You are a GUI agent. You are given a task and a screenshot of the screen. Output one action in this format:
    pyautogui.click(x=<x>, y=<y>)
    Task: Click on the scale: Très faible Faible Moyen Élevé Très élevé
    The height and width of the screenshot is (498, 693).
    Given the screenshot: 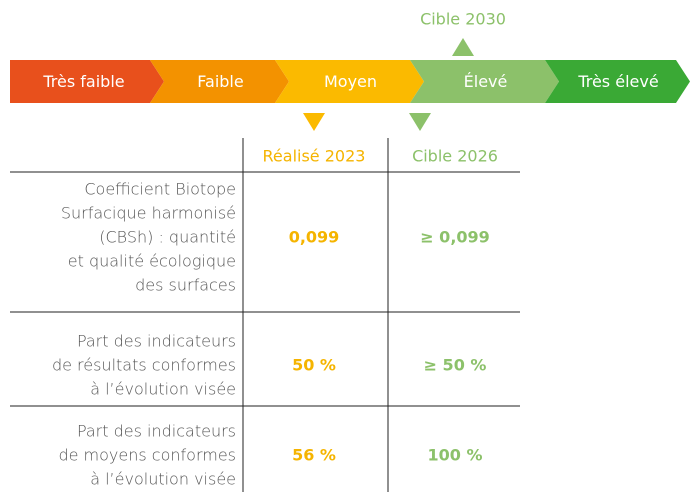 What is the action you would take?
    pyautogui.click(x=350, y=81)
    